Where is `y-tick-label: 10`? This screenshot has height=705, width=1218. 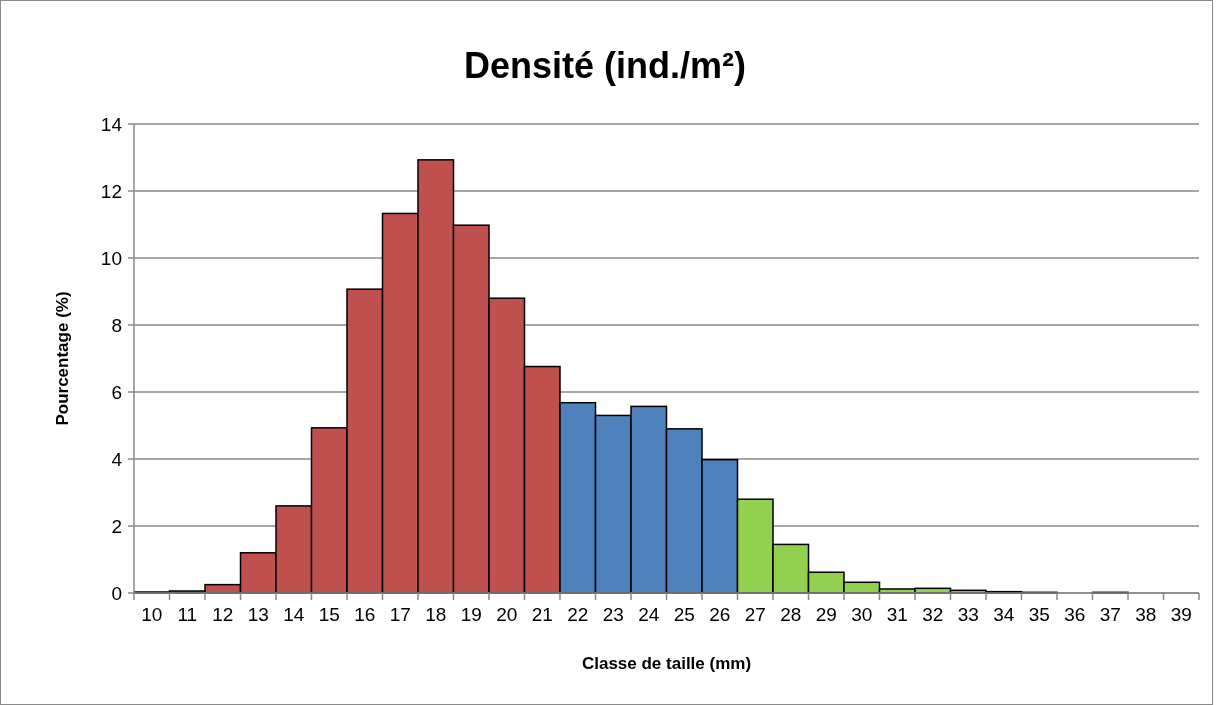 y-tick-label: 10 is located at coordinates (111, 258).